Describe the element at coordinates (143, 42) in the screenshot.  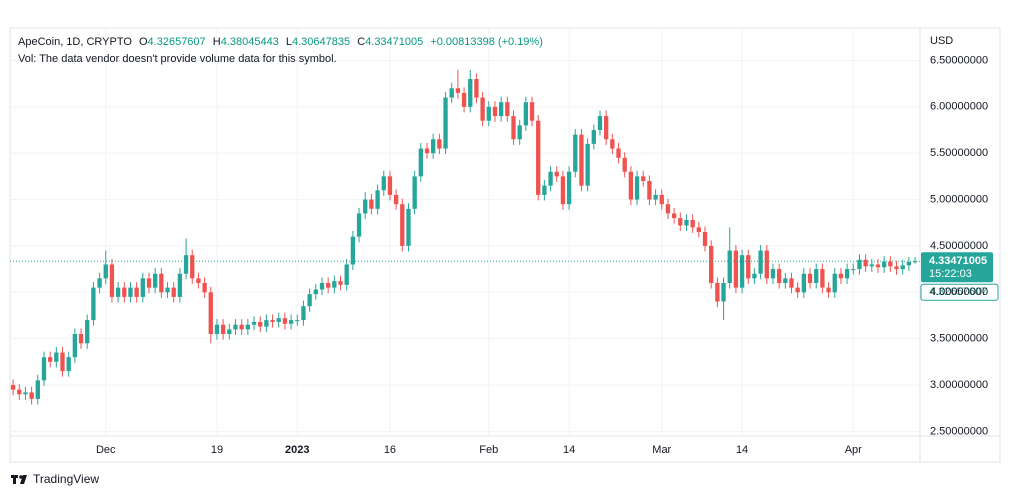
I see `open-key: O` at that location.